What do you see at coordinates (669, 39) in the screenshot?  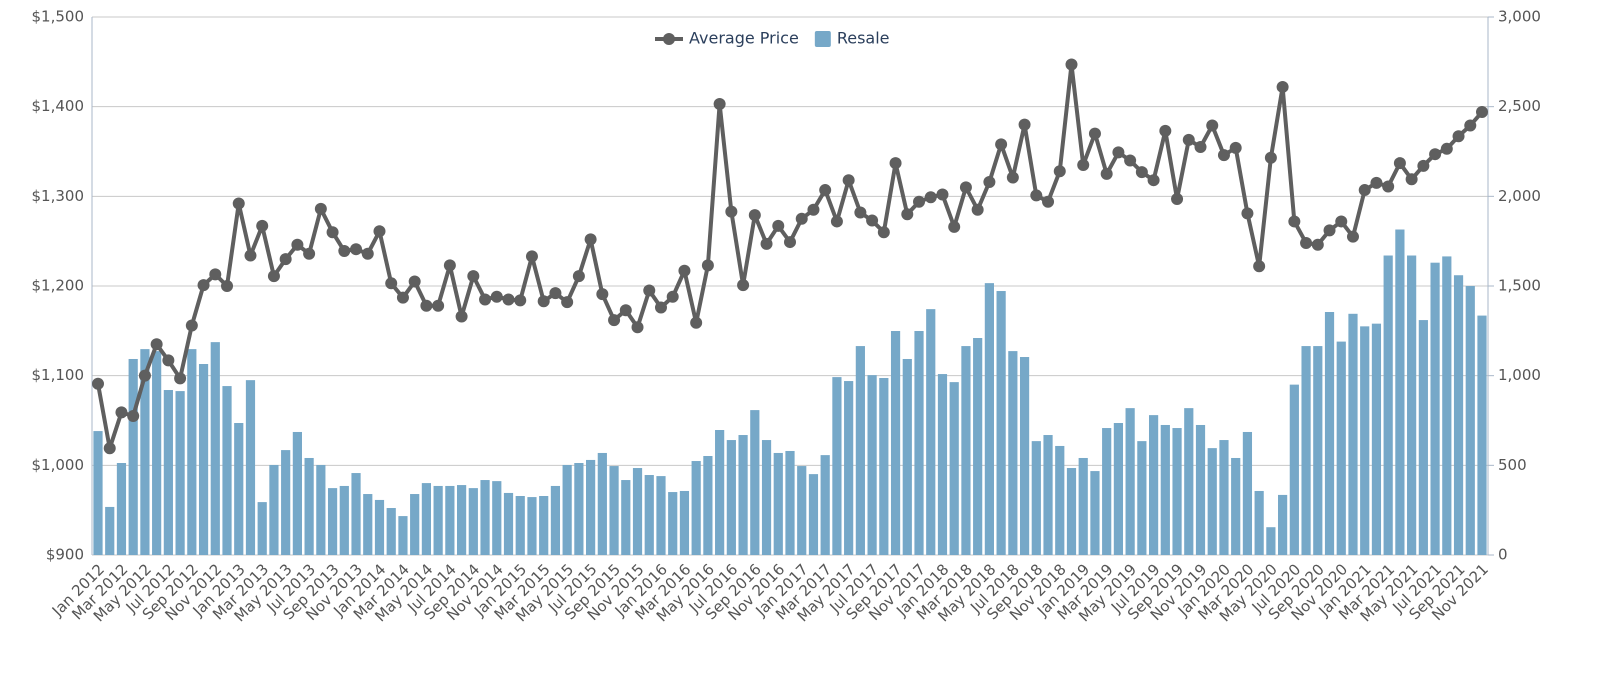 I see `legend-marker` at bounding box center [669, 39].